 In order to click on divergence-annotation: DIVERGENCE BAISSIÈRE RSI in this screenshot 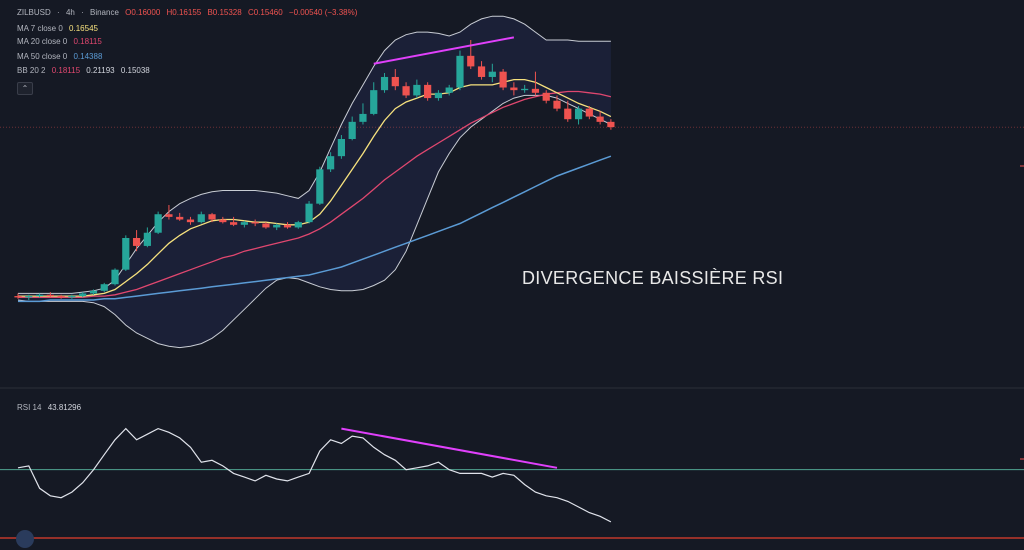, I will do `click(653, 278)`.